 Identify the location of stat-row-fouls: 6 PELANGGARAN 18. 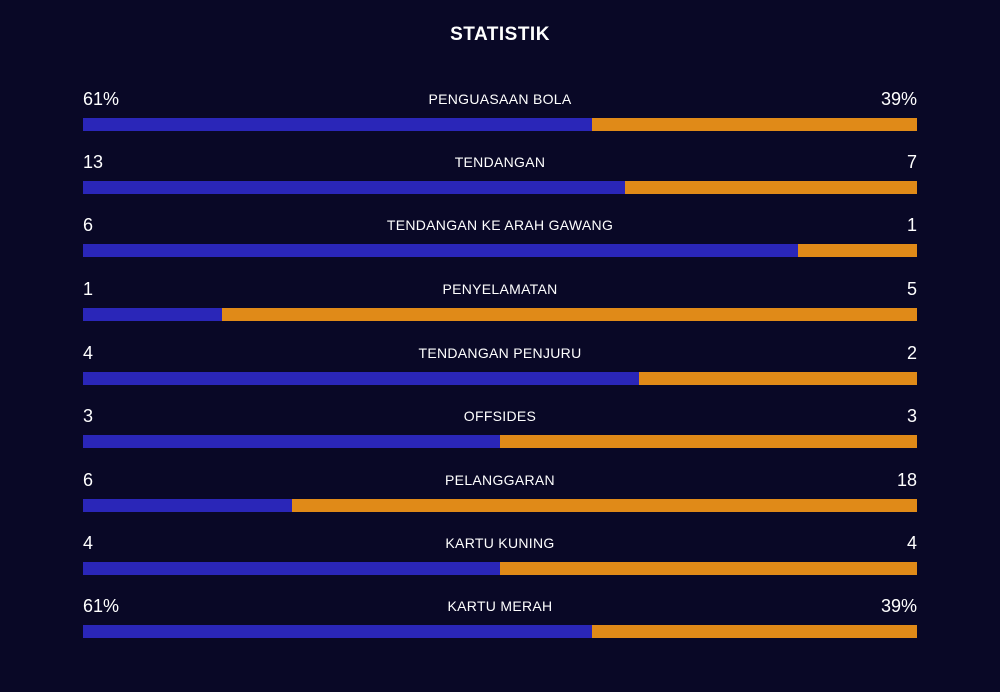
(500, 491).